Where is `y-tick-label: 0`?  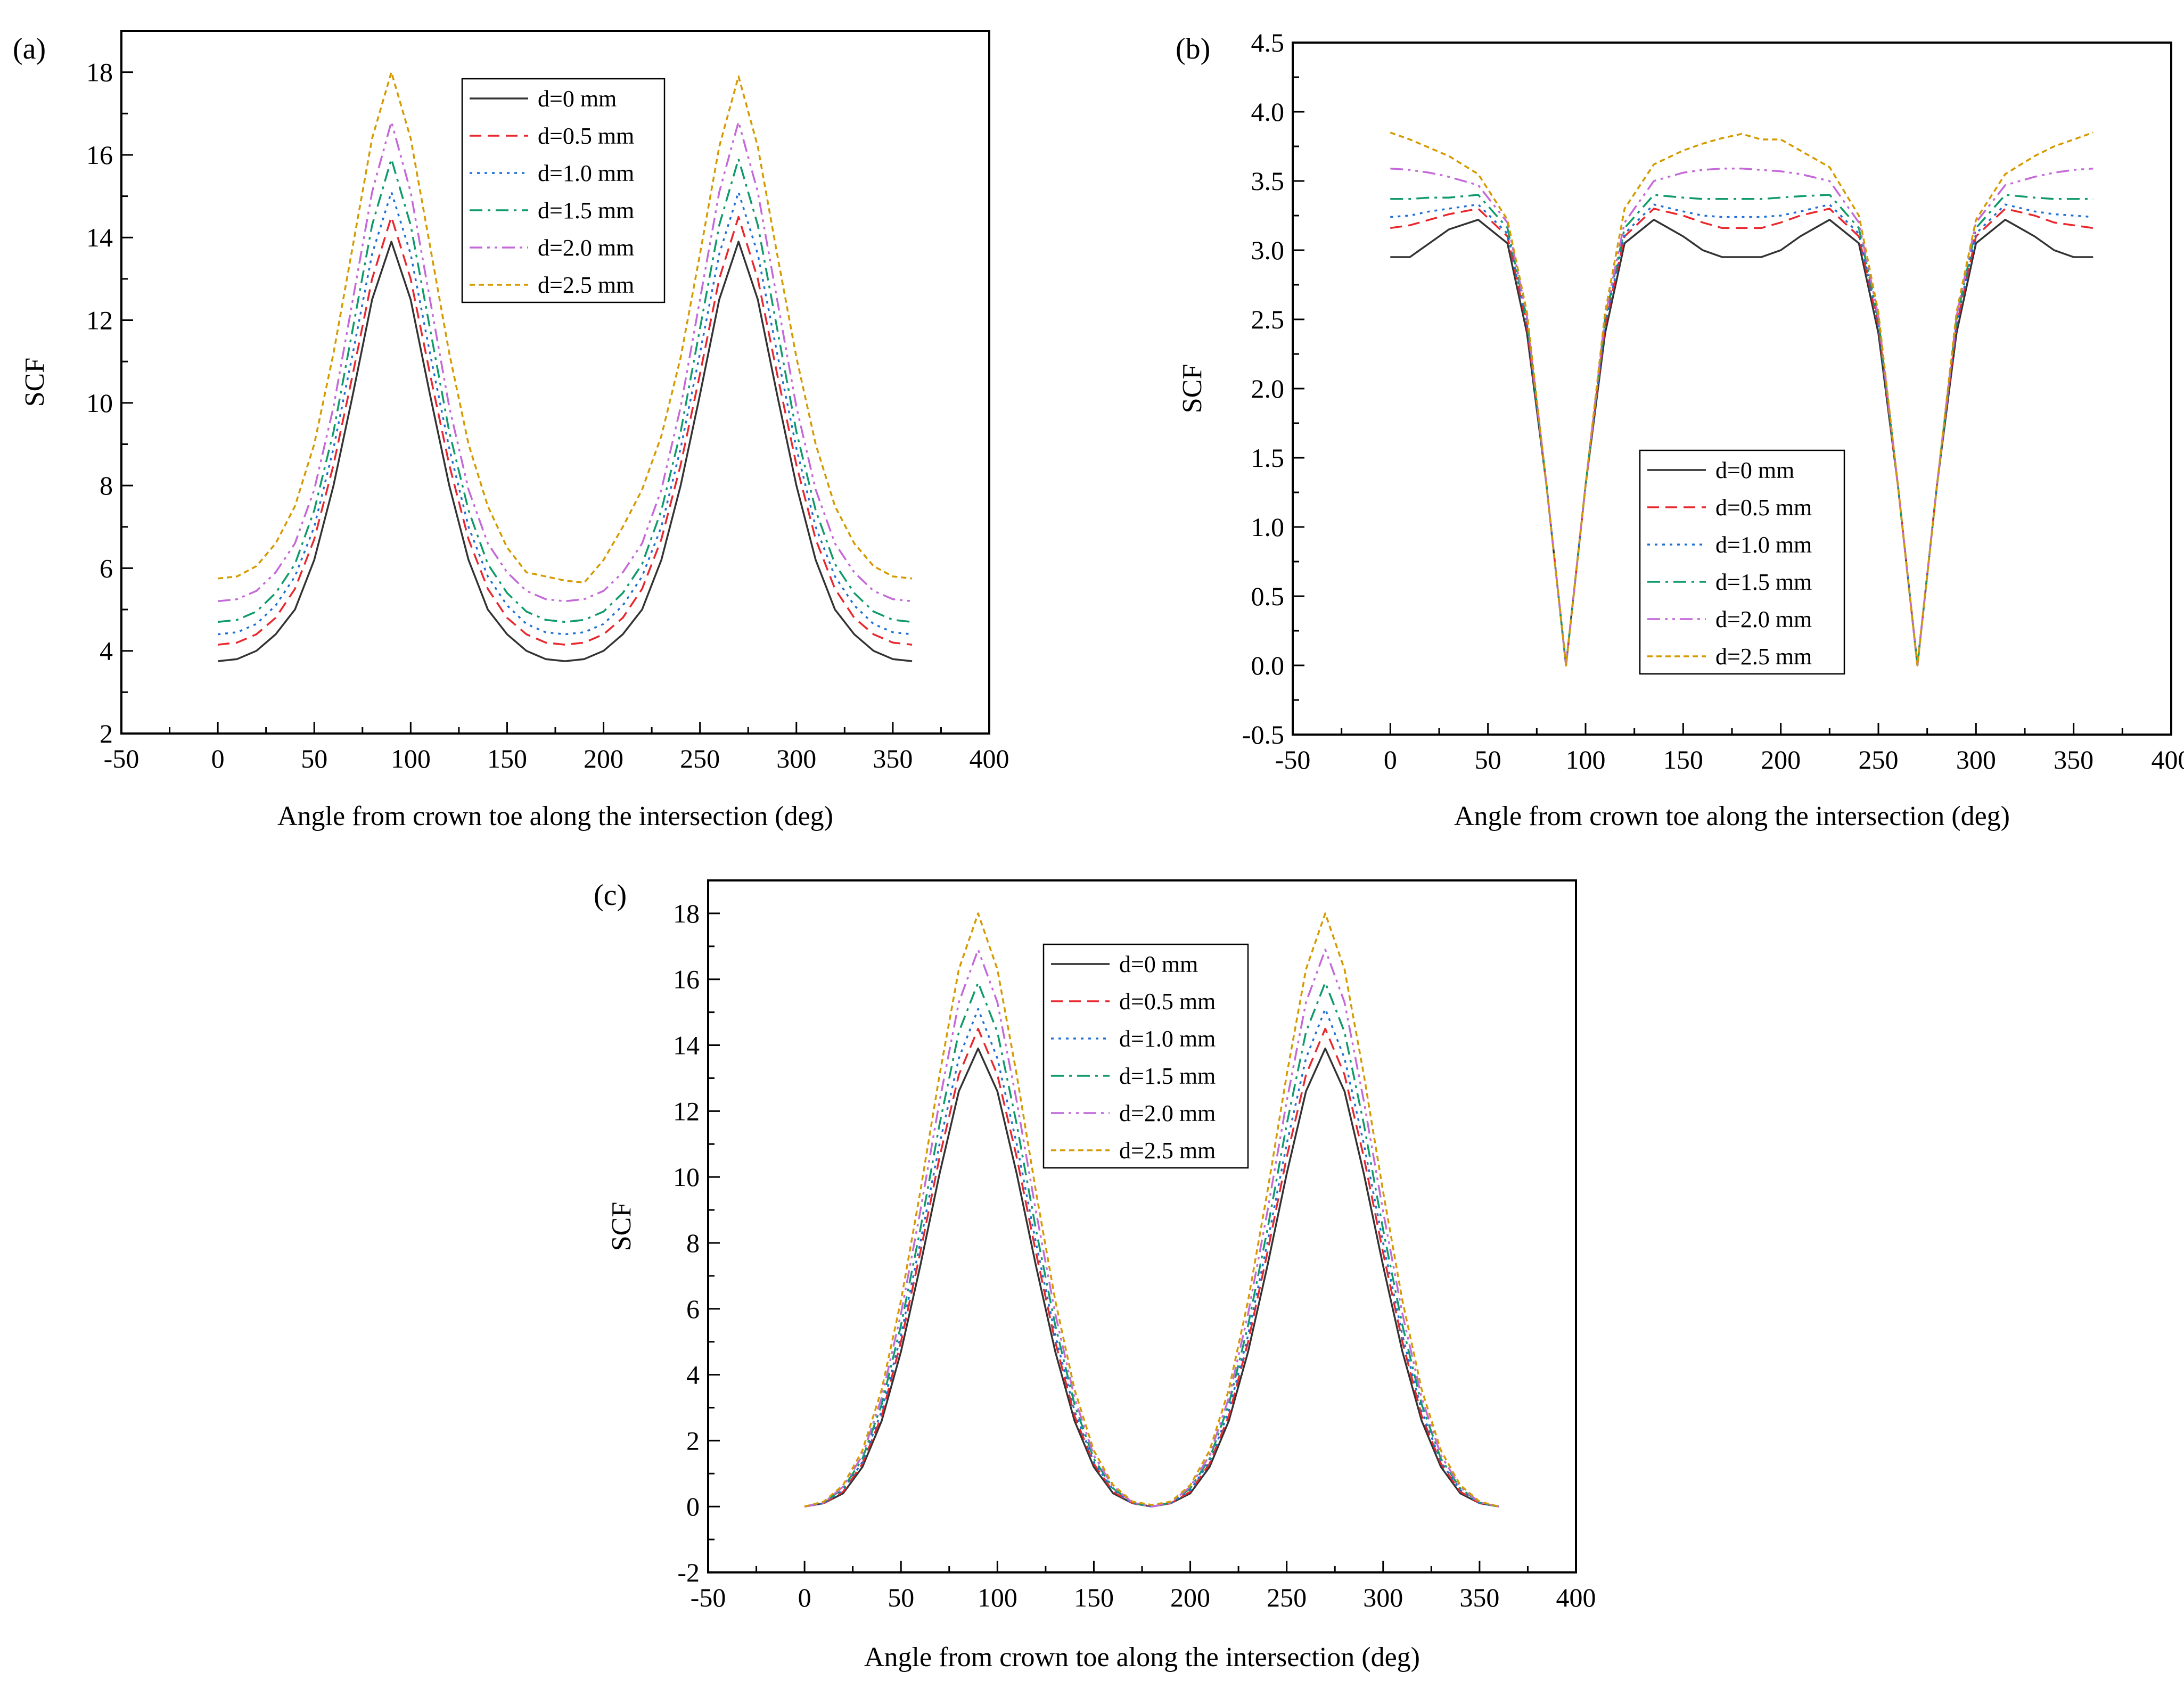
y-tick-label: 0 is located at coordinates (693, 1506).